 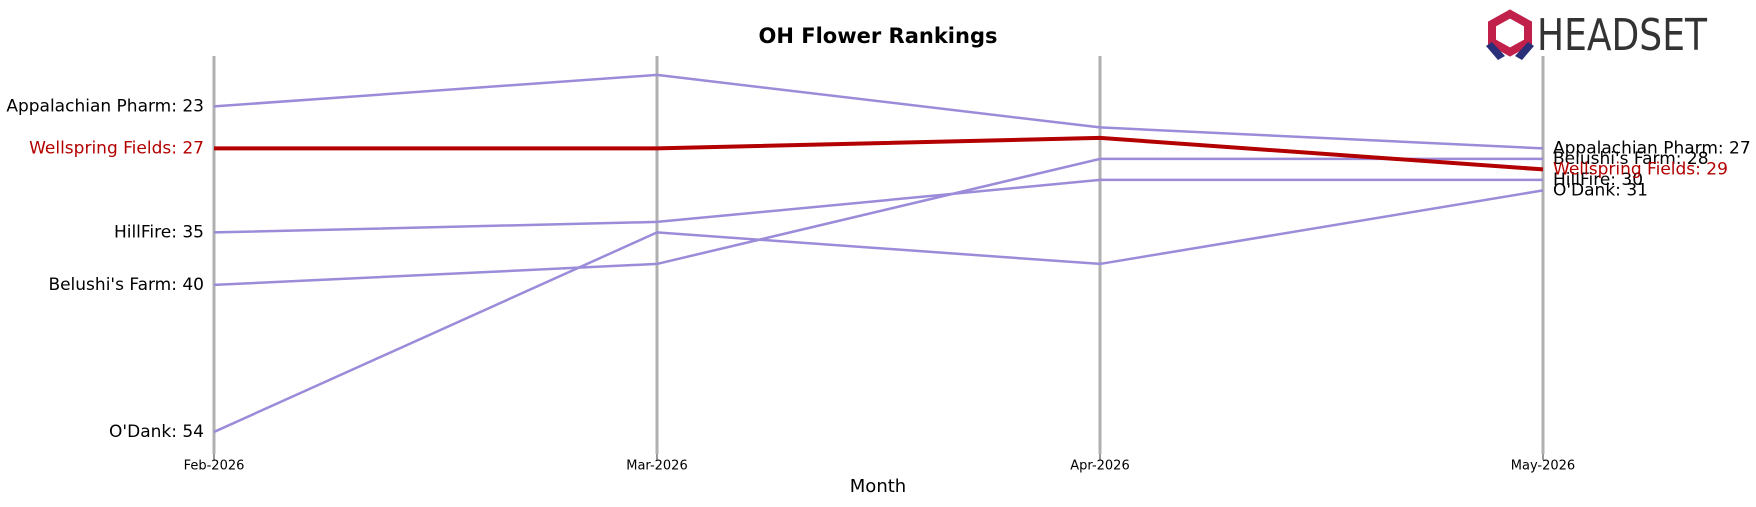 What do you see at coordinates (1543, 466) in the screenshot?
I see `x-tick-label: May-2026` at bounding box center [1543, 466].